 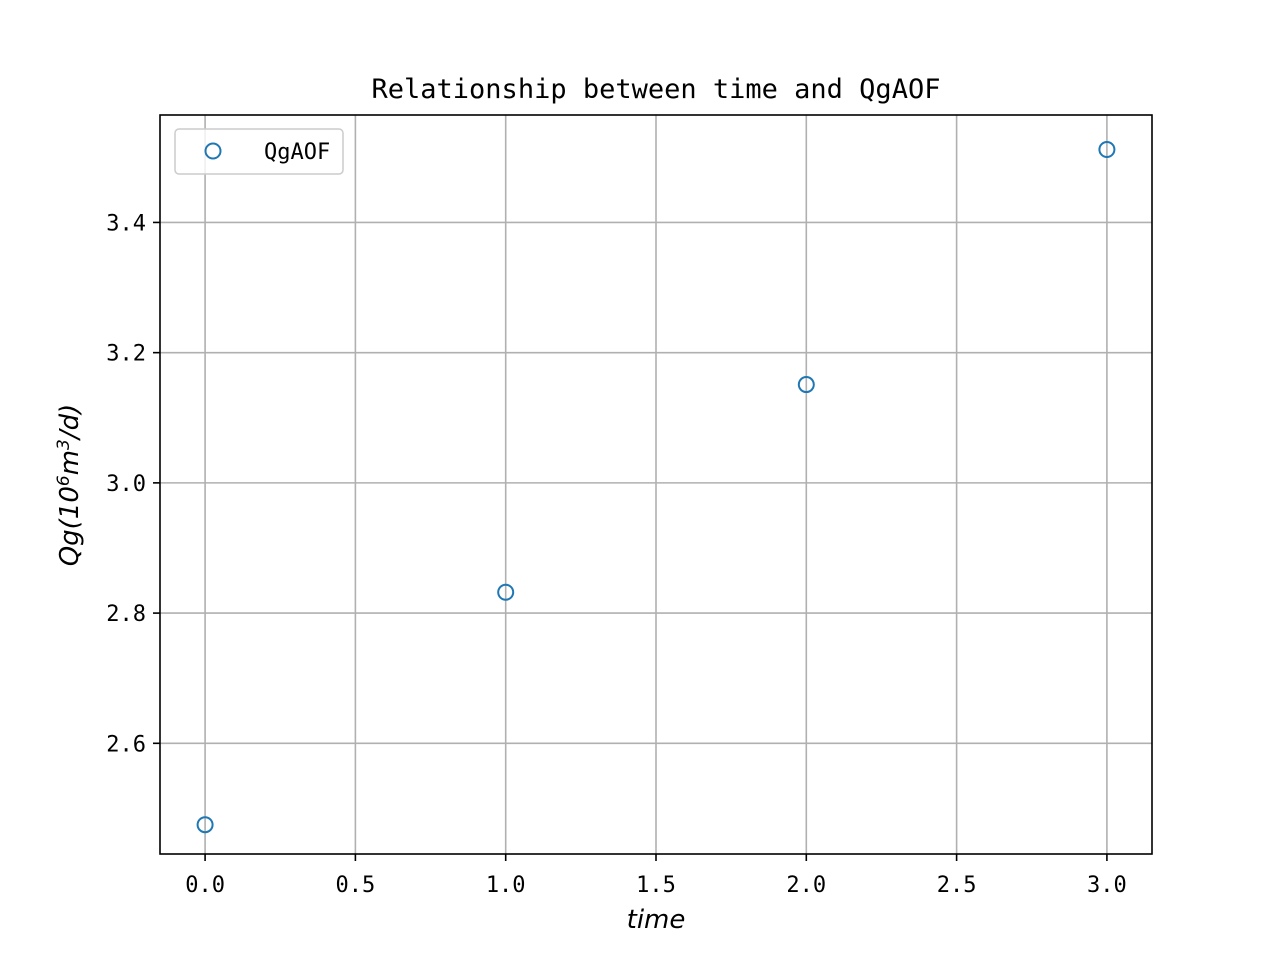 What do you see at coordinates (806, 885) in the screenshot?
I see `x-tick-label: 2.0` at bounding box center [806, 885].